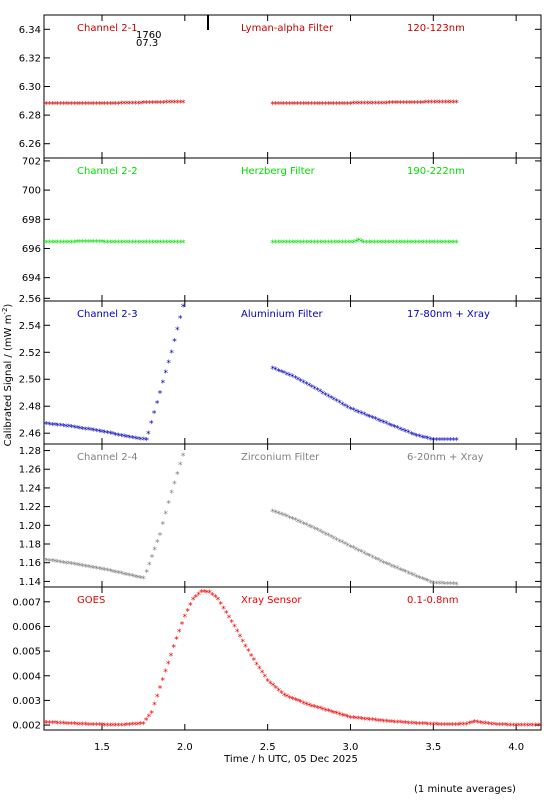 The image size is (550, 800). What do you see at coordinates (436, 28) in the screenshot?
I see `panel-band-label: 120-123nm` at bounding box center [436, 28].